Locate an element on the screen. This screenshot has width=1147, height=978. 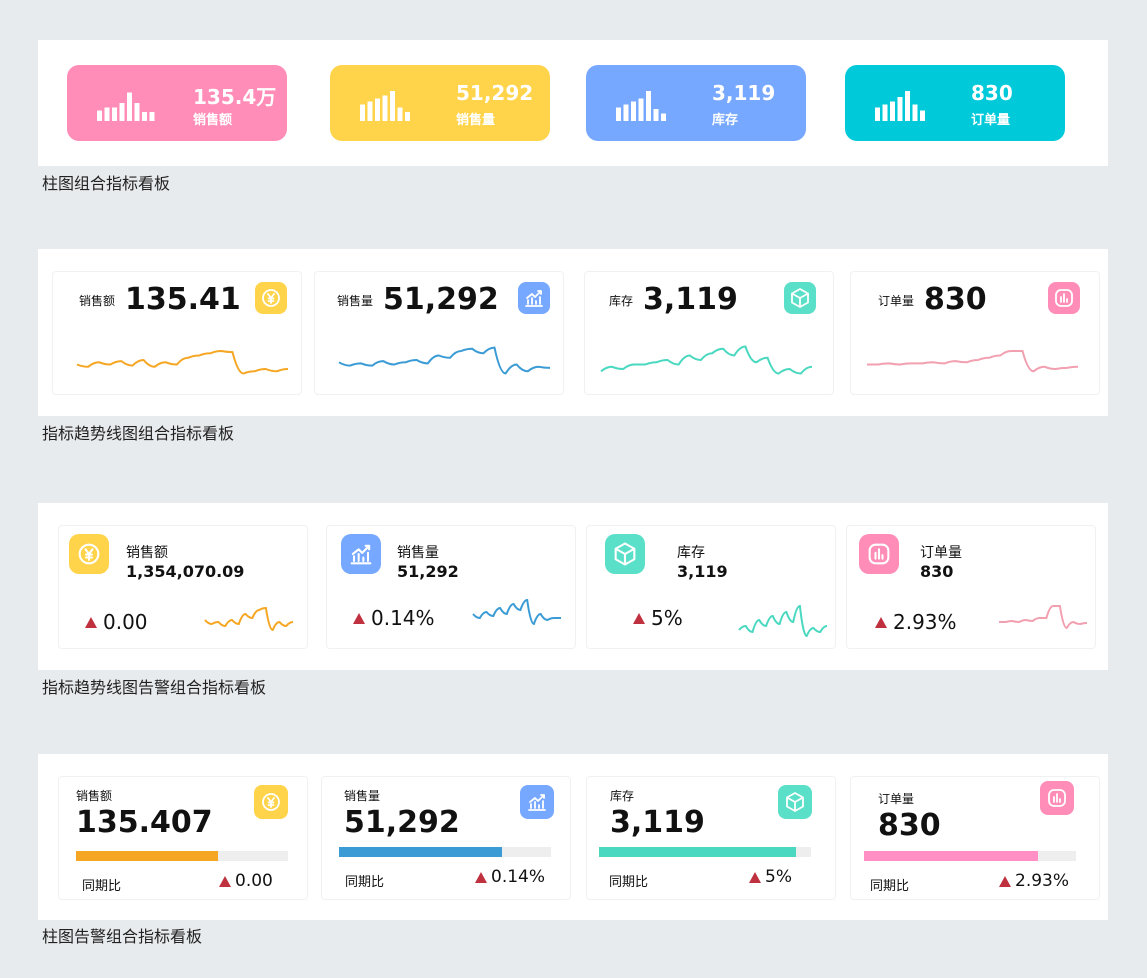
bar-kpi-panel: 135.4万 销售额 51,292 销售量 3,119 库存 830 订单量 is located at coordinates (573, 103).